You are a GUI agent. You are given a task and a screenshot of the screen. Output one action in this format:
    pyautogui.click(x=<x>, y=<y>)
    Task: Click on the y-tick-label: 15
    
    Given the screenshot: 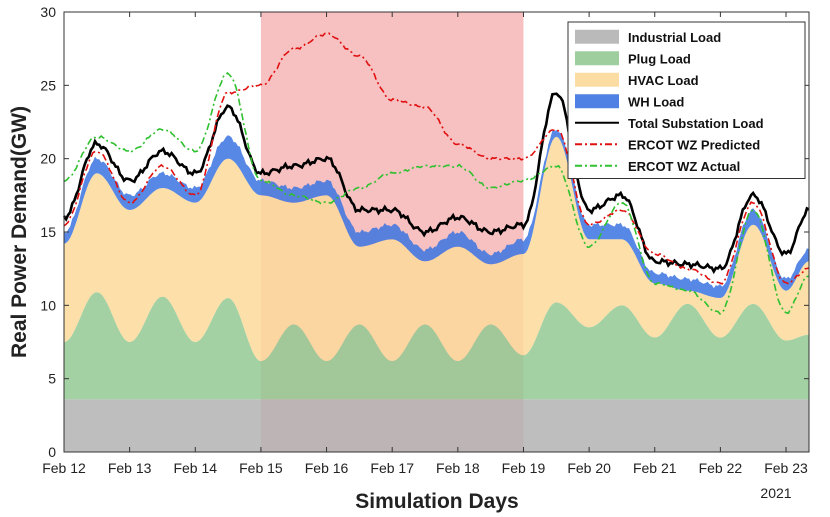 What is the action you would take?
    pyautogui.click(x=48, y=232)
    